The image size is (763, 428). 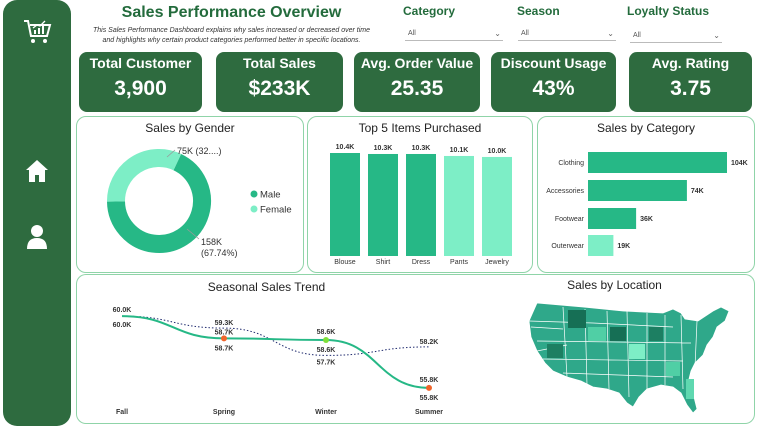 I want to click on location-map-panel: Sales by Location, so click(x=630, y=349).